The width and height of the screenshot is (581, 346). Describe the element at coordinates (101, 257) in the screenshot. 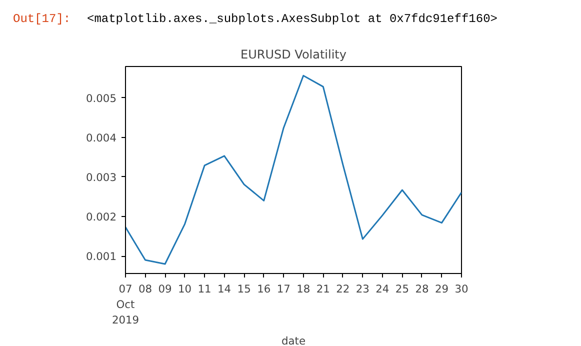

I see `y-tick-label: 0.001` at that location.